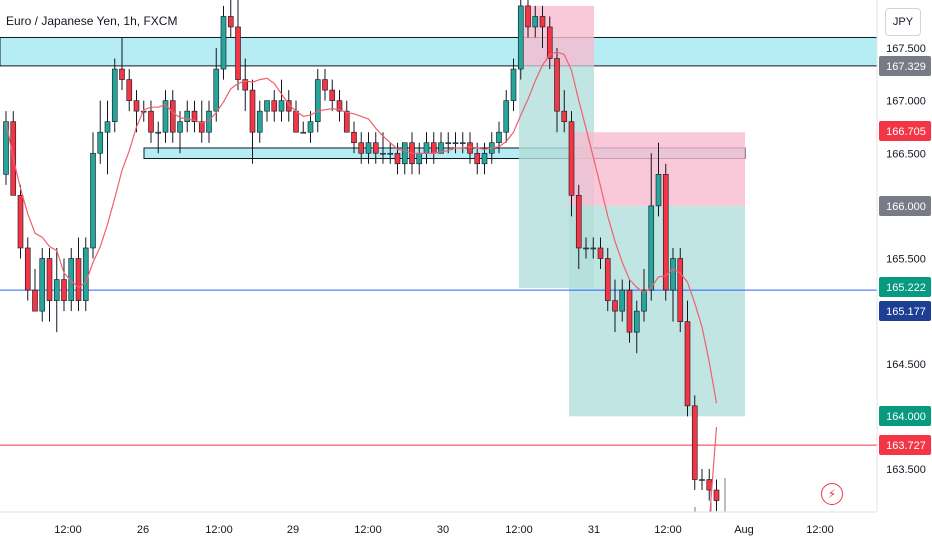  I want to click on price-label: 164.000, so click(906, 417).